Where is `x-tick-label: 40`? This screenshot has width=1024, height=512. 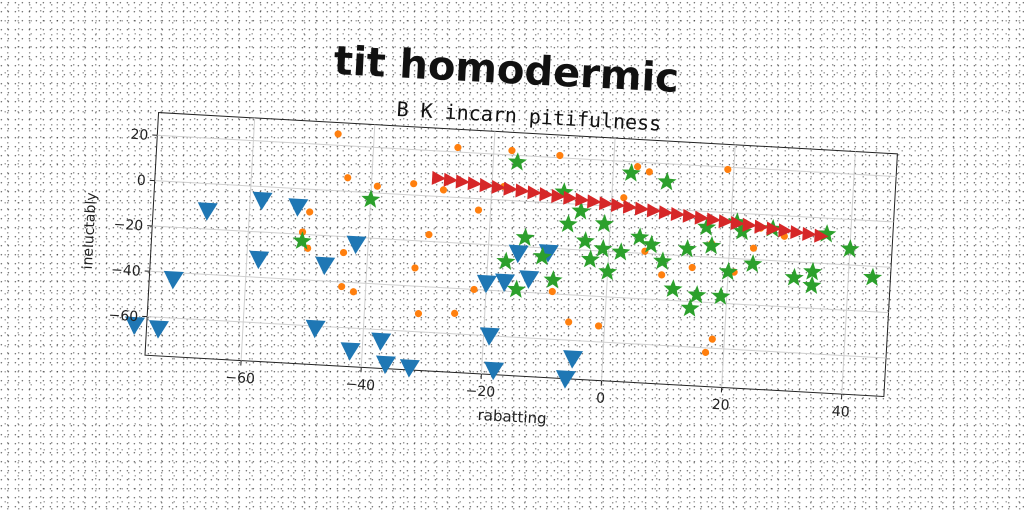
x-tick-label: 40 is located at coordinates (840, 412).